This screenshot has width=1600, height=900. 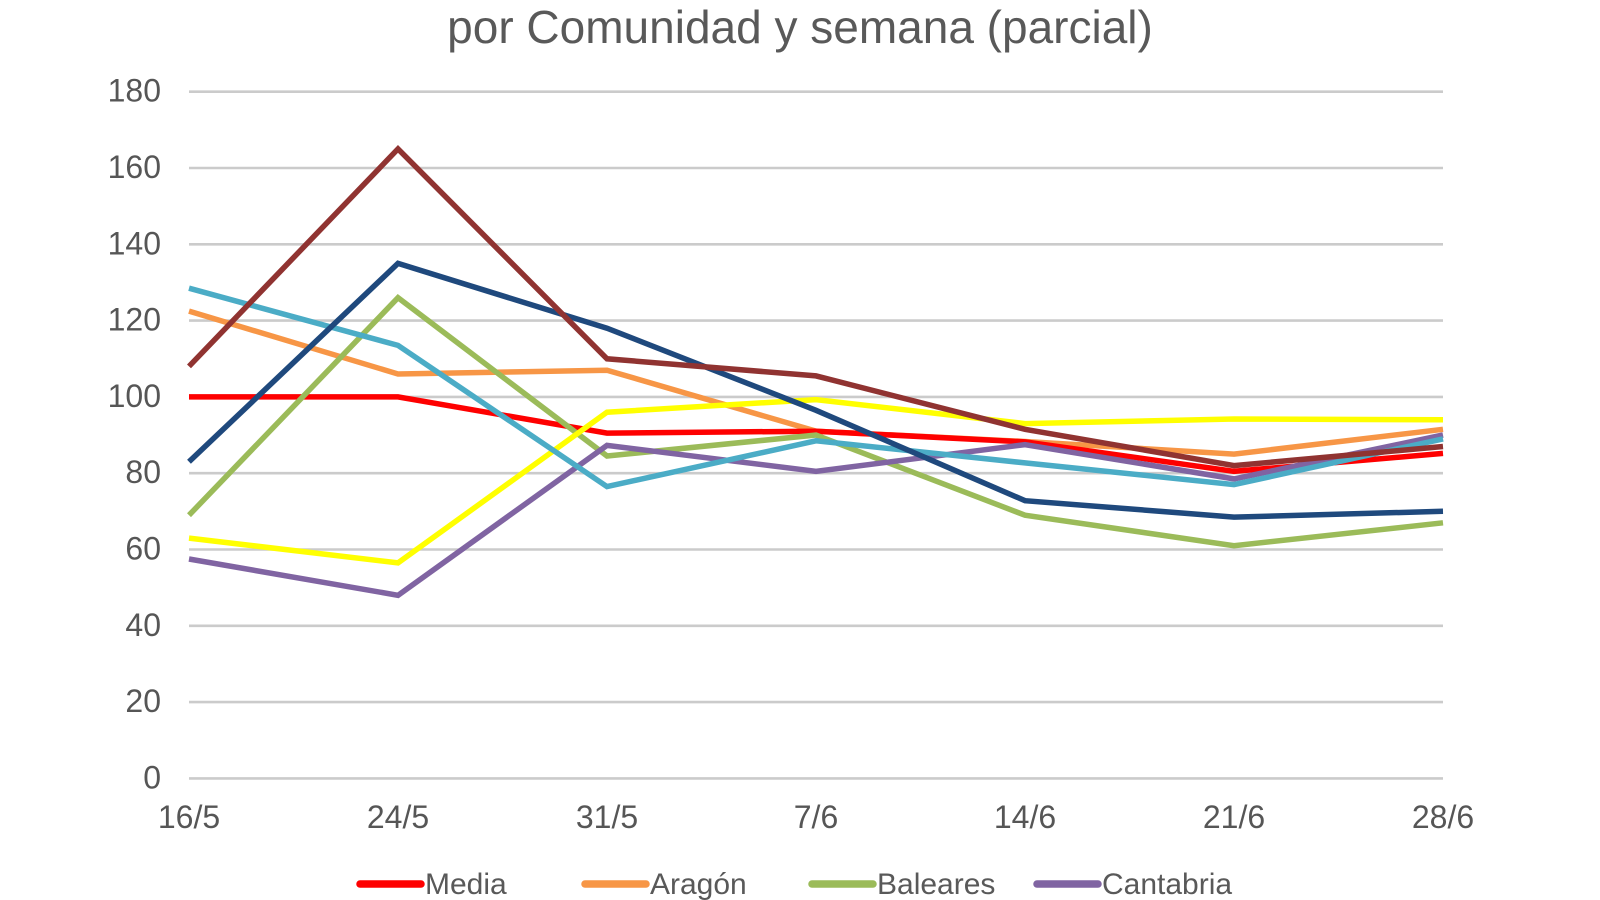 What do you see at coordinates (134, 320) in the screenshot?
I see `svg-text: 120` at bounding box center [134, 320].